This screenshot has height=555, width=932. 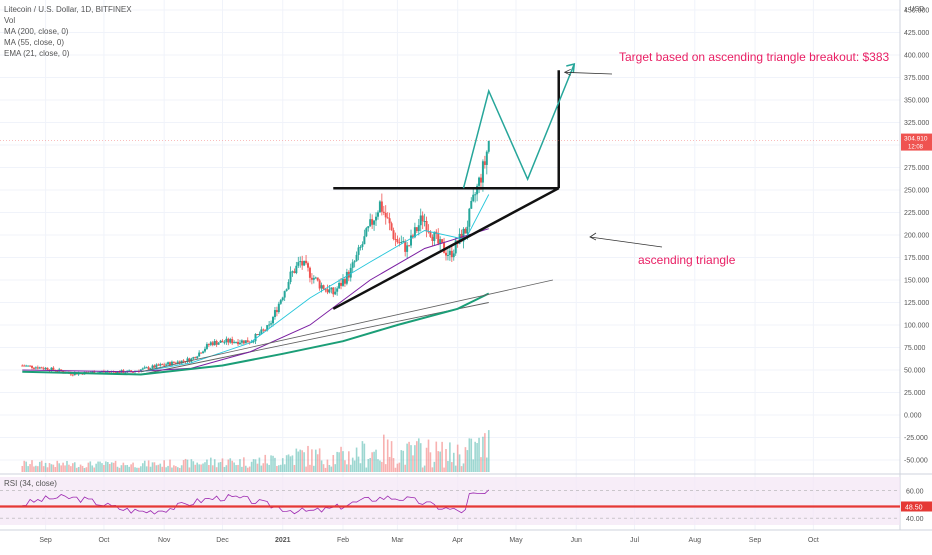 I want to click on legend-ma55: MA (55, close, 0), so click(x=34, y=42).